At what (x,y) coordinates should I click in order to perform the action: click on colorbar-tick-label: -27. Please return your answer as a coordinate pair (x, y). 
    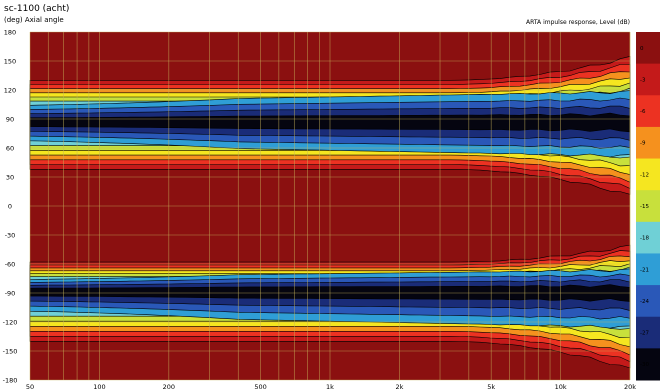
    Looking at the image, I should click on (644, 334).